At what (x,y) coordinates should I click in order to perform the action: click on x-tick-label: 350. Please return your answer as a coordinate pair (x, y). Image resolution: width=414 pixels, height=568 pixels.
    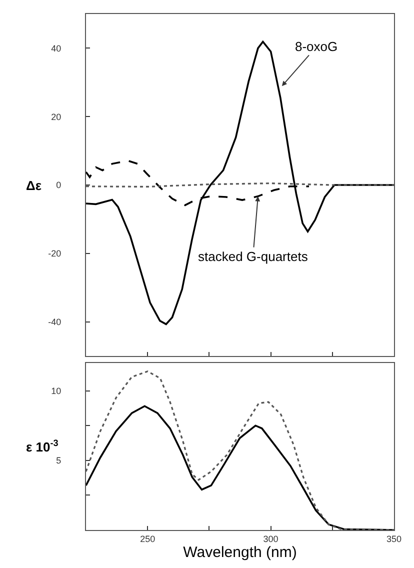
    Looking at the image, I should click on (394, 539).